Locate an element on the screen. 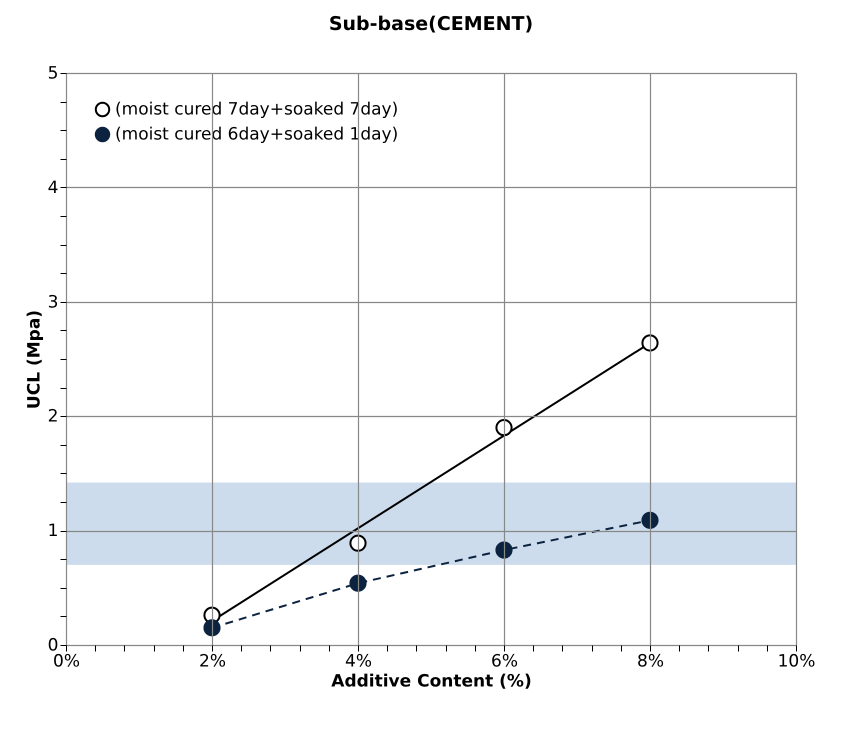 The height and width of the screenshot is (738, 843). x-tick-label: 4% is located at coordinates (358, 662).